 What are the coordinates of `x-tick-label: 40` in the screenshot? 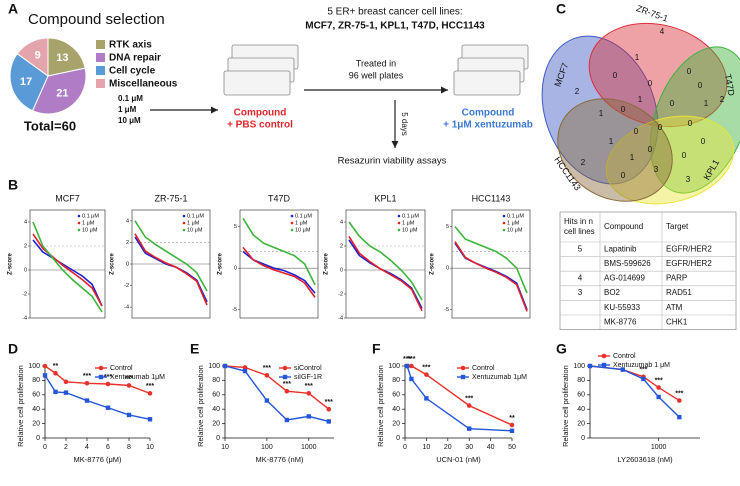 It's located at (491, 447).